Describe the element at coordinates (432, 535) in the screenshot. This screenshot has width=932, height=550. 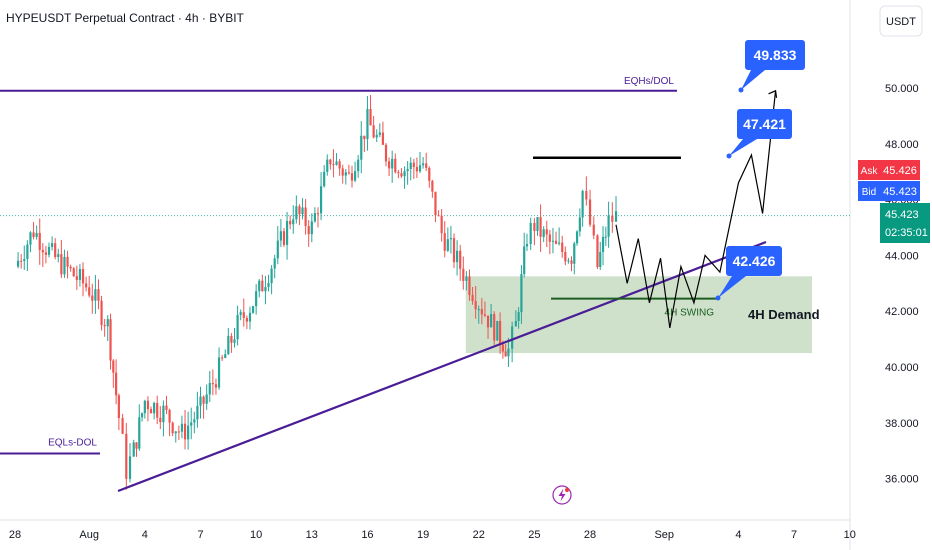
I see `time-axis: 28 Aug 4 7 10 13 16 19 22 25 28 Sep 4 7 10` at that location.